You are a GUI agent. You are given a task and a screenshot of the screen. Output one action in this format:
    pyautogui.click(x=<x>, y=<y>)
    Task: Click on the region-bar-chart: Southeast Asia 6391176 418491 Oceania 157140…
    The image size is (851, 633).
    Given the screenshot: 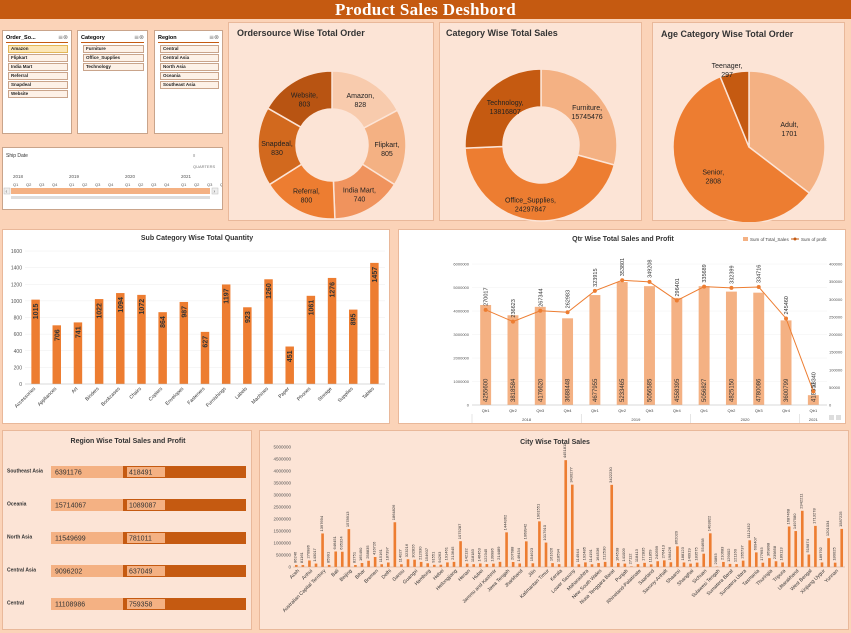 What is the action you would take?
    pyautogui.click(x=128, y=531)
    